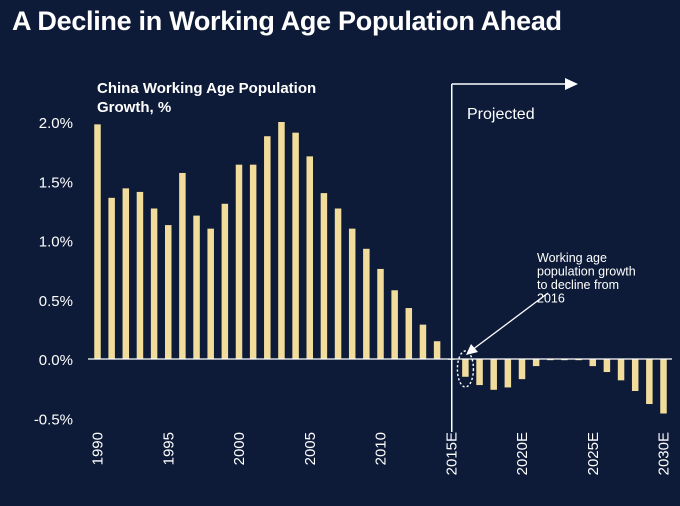  Describe the element at coordinates (451, 453) in the screenshot. I see `x-tick-label: 2015E` at that location.